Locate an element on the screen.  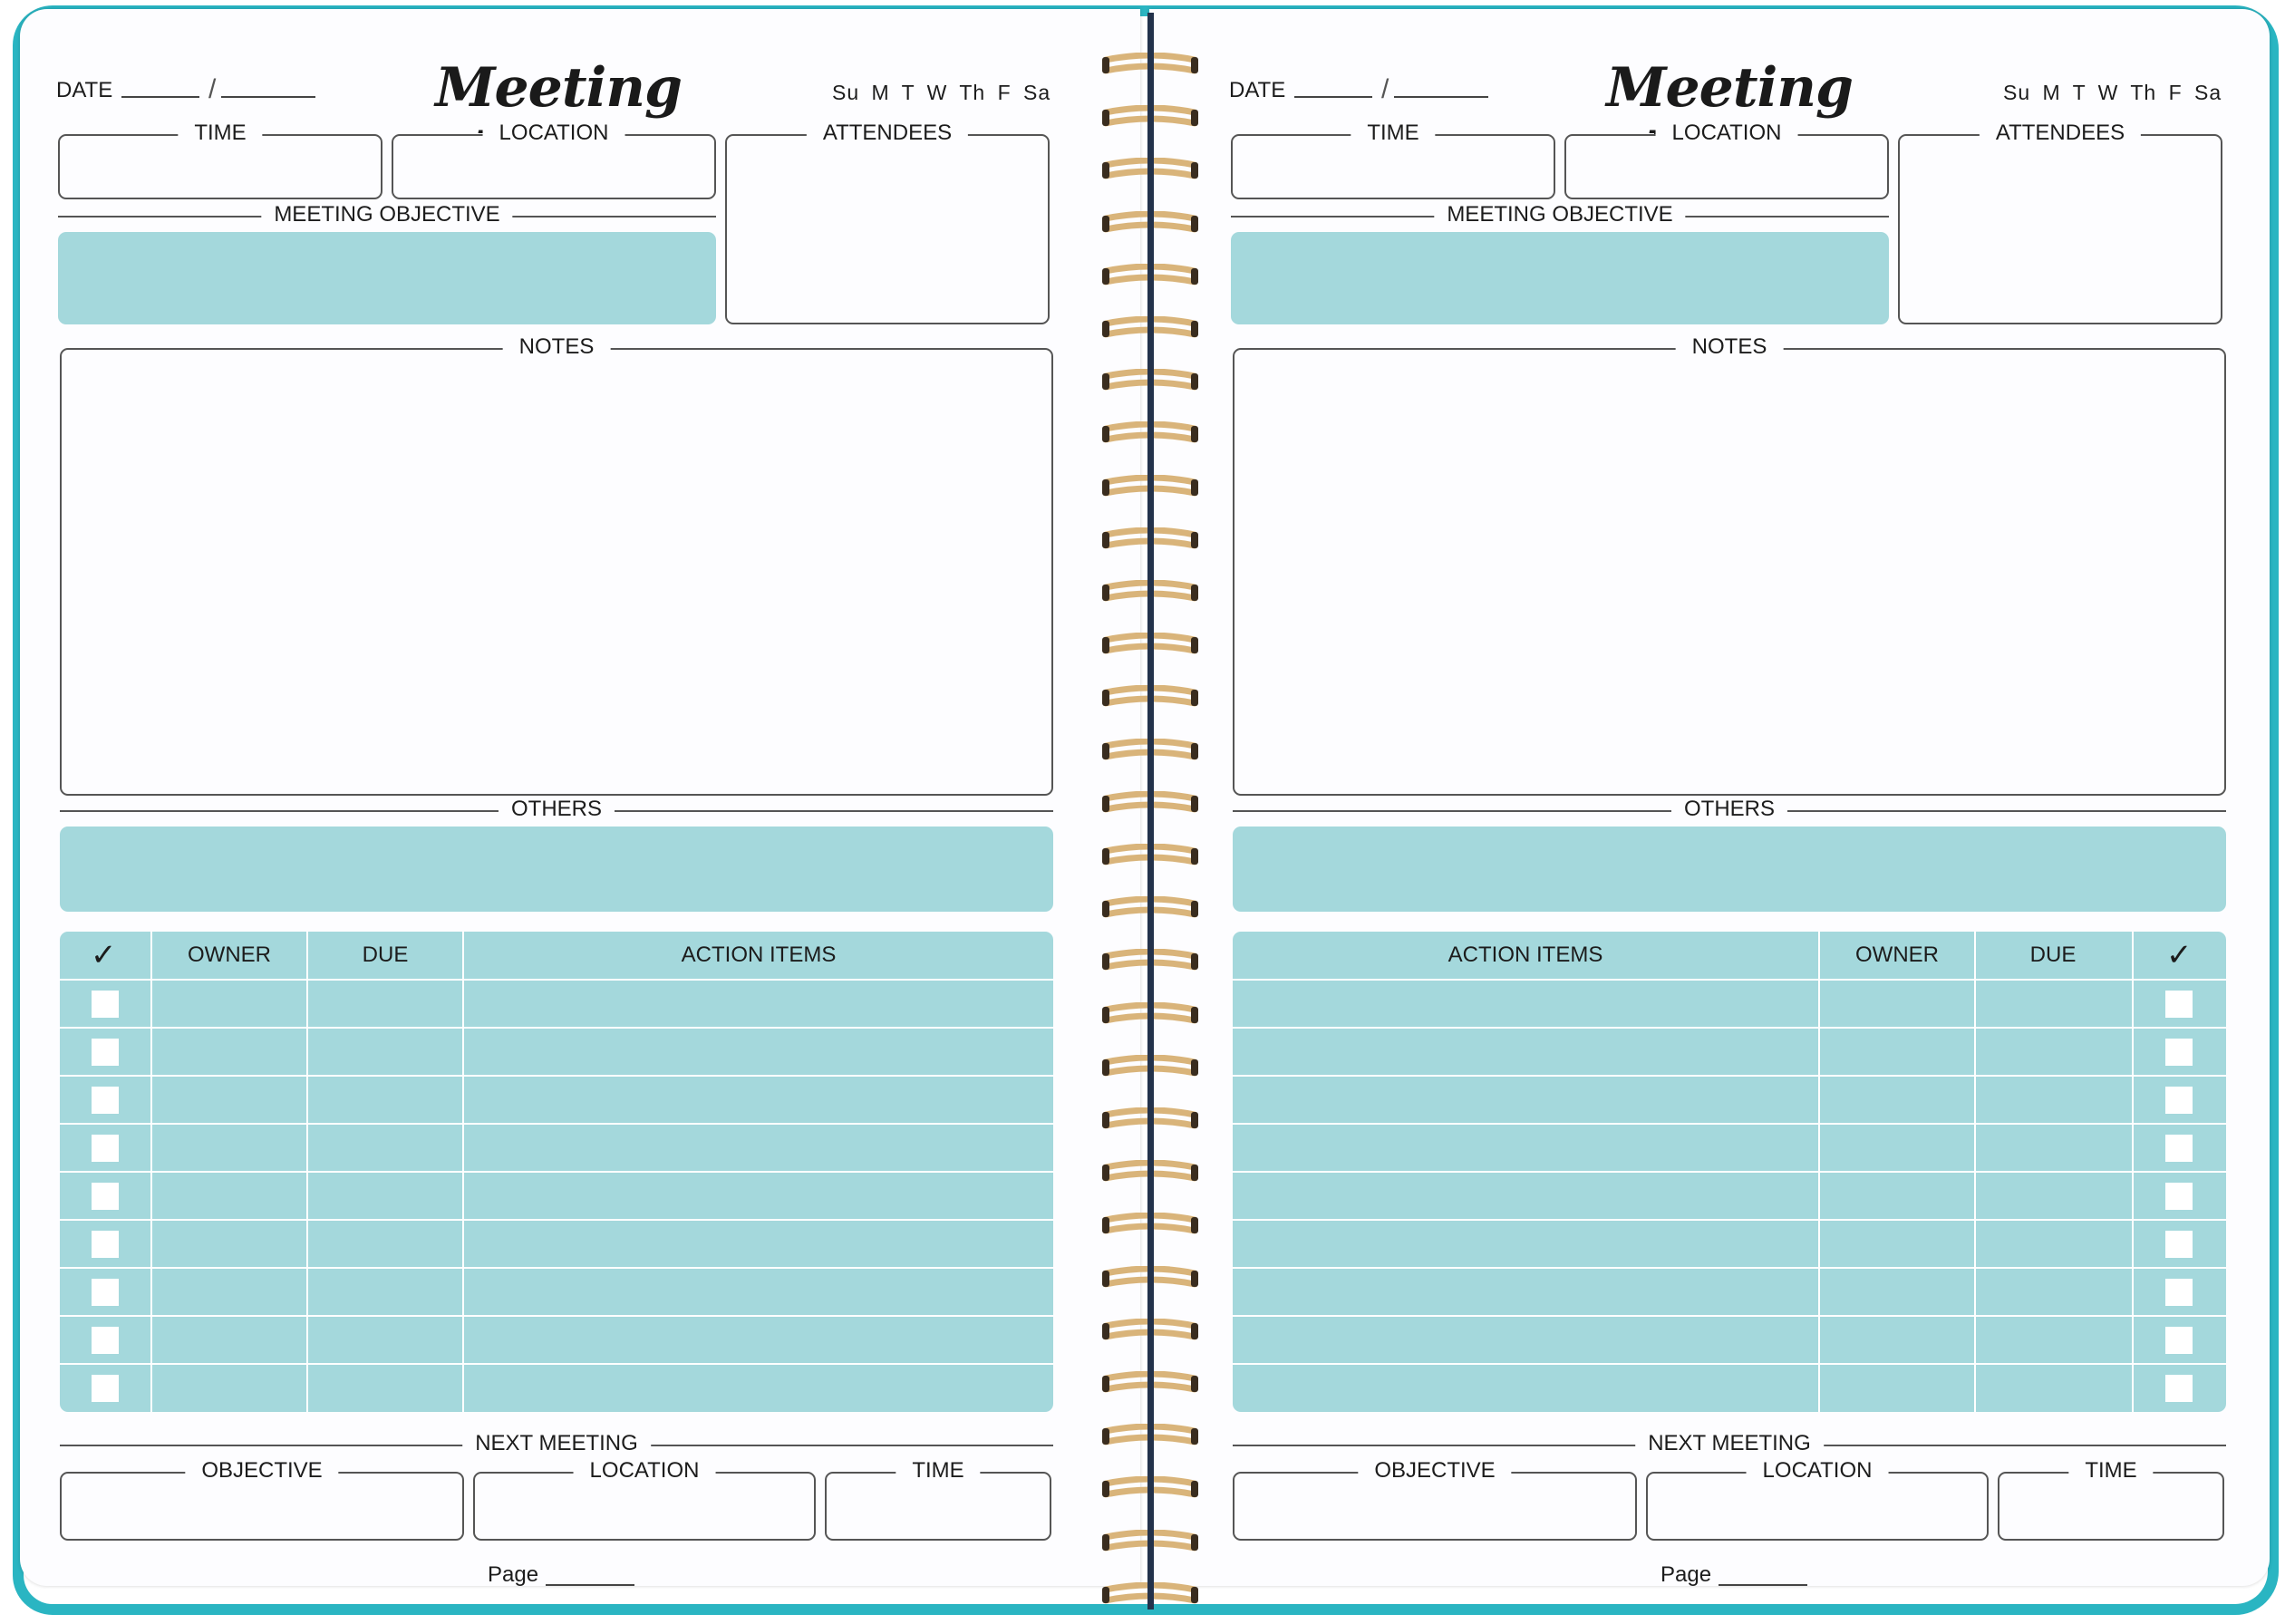
next-meeting-label: NEXT MEETING is located at coordinates (1729, 1443).